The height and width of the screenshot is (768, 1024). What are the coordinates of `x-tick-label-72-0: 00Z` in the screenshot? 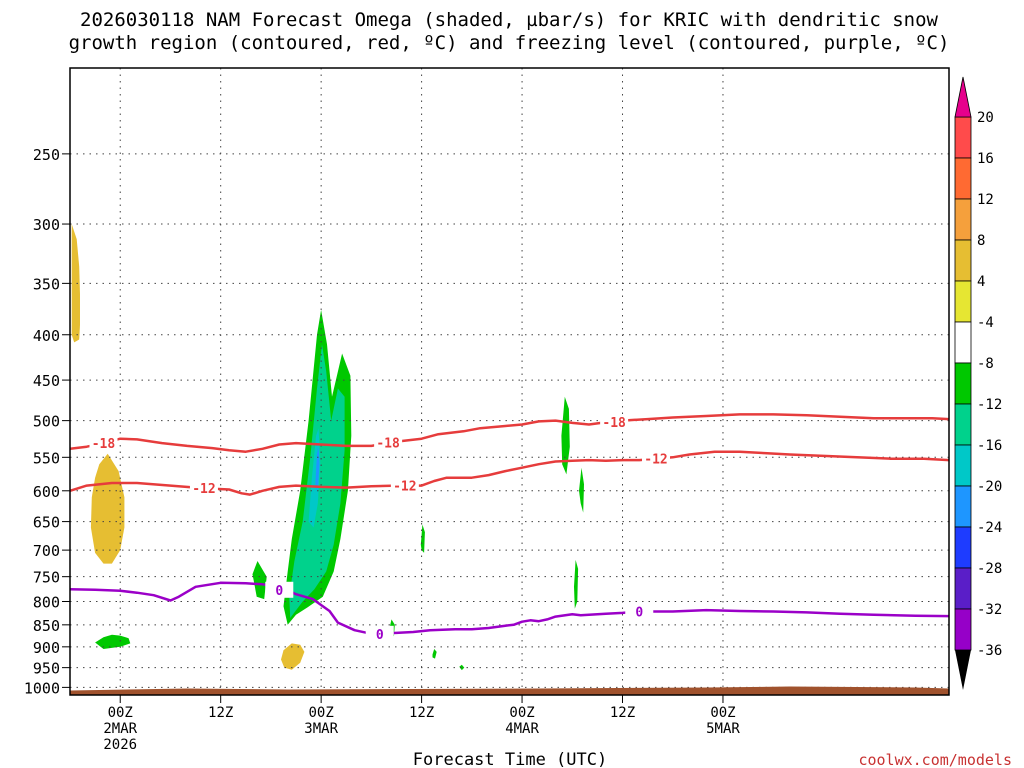 It's located at (722, 713).